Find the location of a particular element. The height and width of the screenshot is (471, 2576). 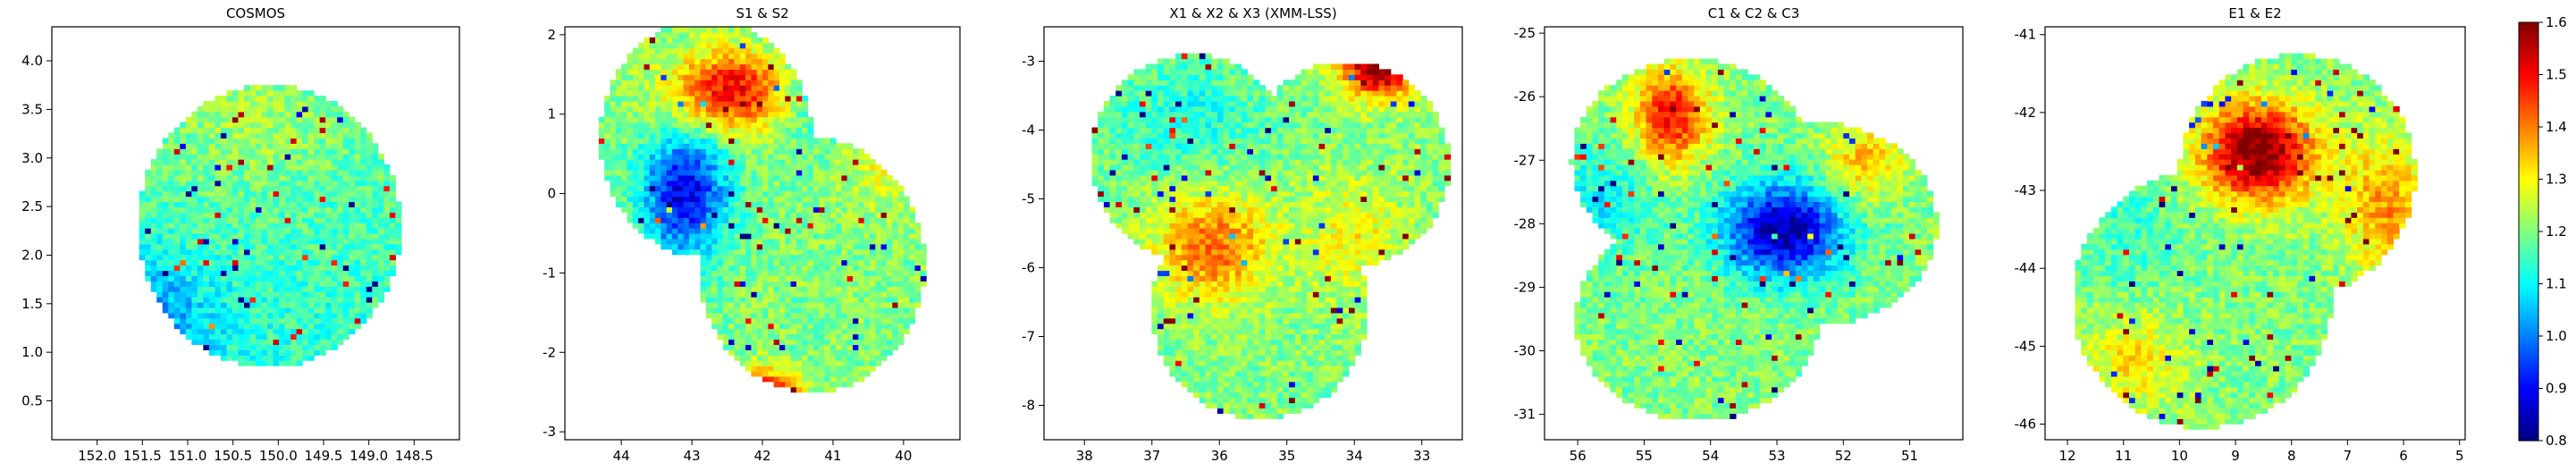

y-tick-label: 2.0 is located at coordinates (32, 255).